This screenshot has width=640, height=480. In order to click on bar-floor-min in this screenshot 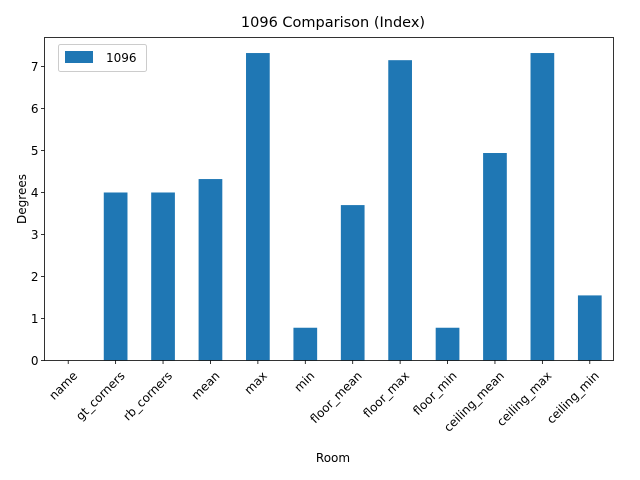, I will do `click(447, 344)`.